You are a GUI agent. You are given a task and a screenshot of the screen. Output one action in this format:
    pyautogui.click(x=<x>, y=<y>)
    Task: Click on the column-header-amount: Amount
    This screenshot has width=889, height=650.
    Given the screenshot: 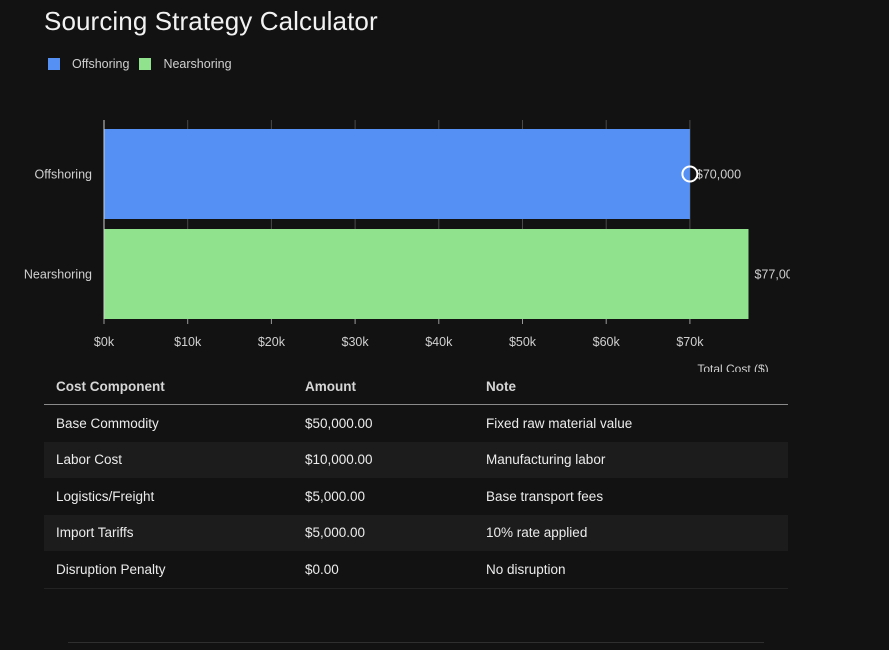 What is the action you would take?
    pyautogui.click(x=383, y=386)
    